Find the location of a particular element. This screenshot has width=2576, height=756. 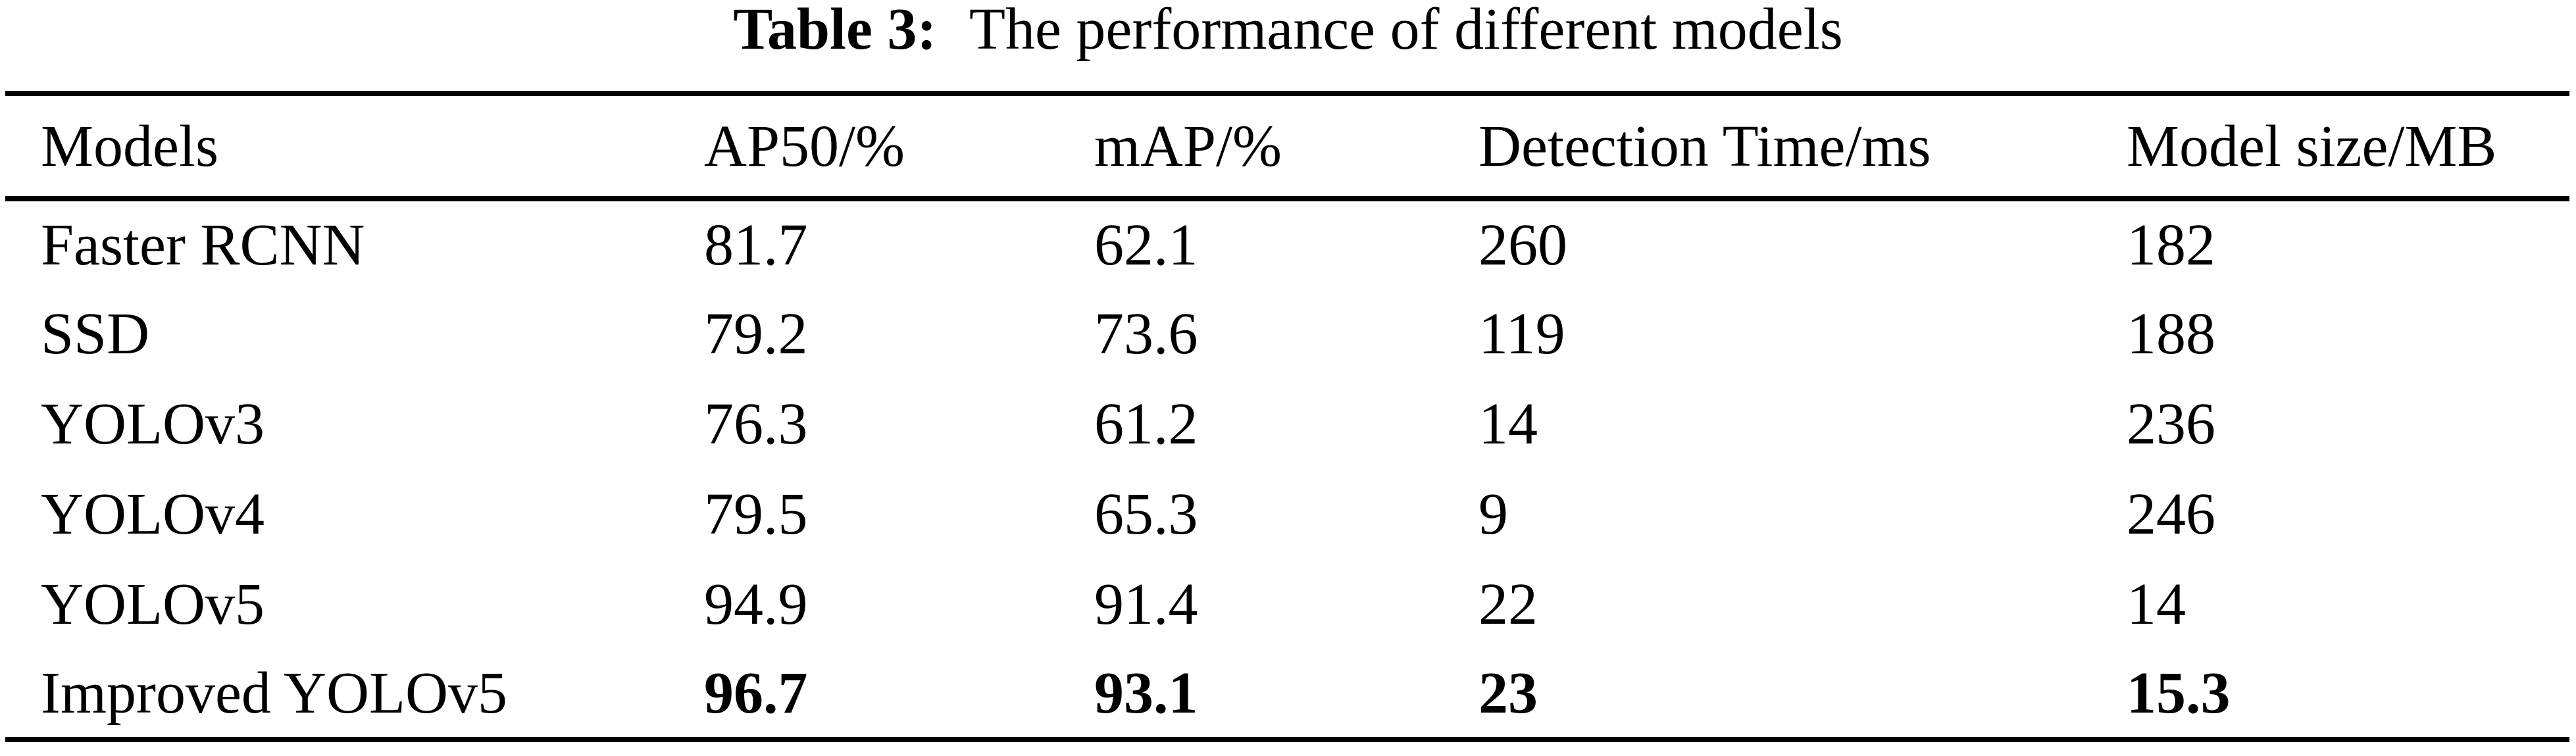

cell-detection-time: 9 is located at coordinates (1493, 514).